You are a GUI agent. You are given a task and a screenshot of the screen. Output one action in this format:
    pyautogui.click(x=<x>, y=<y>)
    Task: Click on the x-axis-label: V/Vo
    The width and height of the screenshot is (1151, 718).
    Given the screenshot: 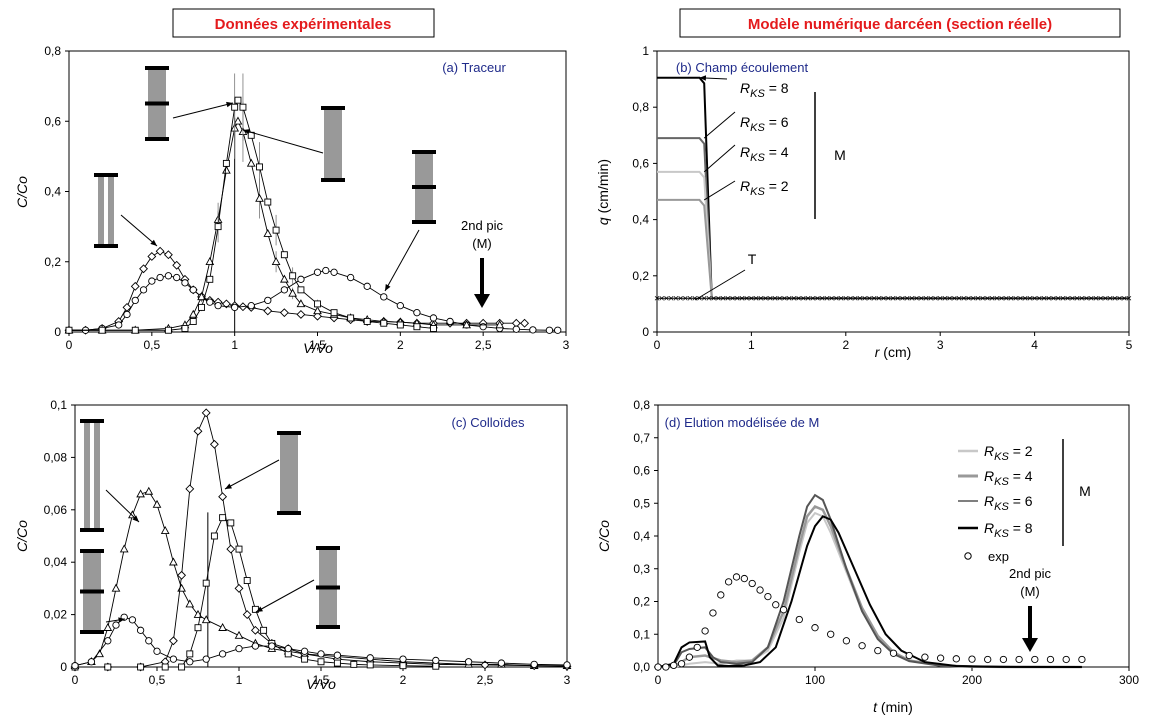 What is the action you would take?
    pyautogui.click(x=321, y=684)
    